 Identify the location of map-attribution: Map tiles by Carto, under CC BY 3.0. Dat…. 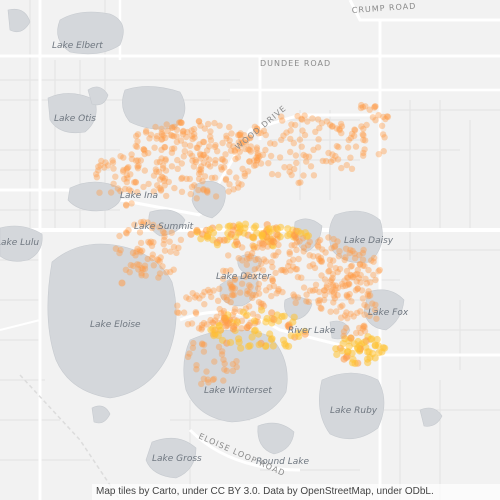
(296, 492).